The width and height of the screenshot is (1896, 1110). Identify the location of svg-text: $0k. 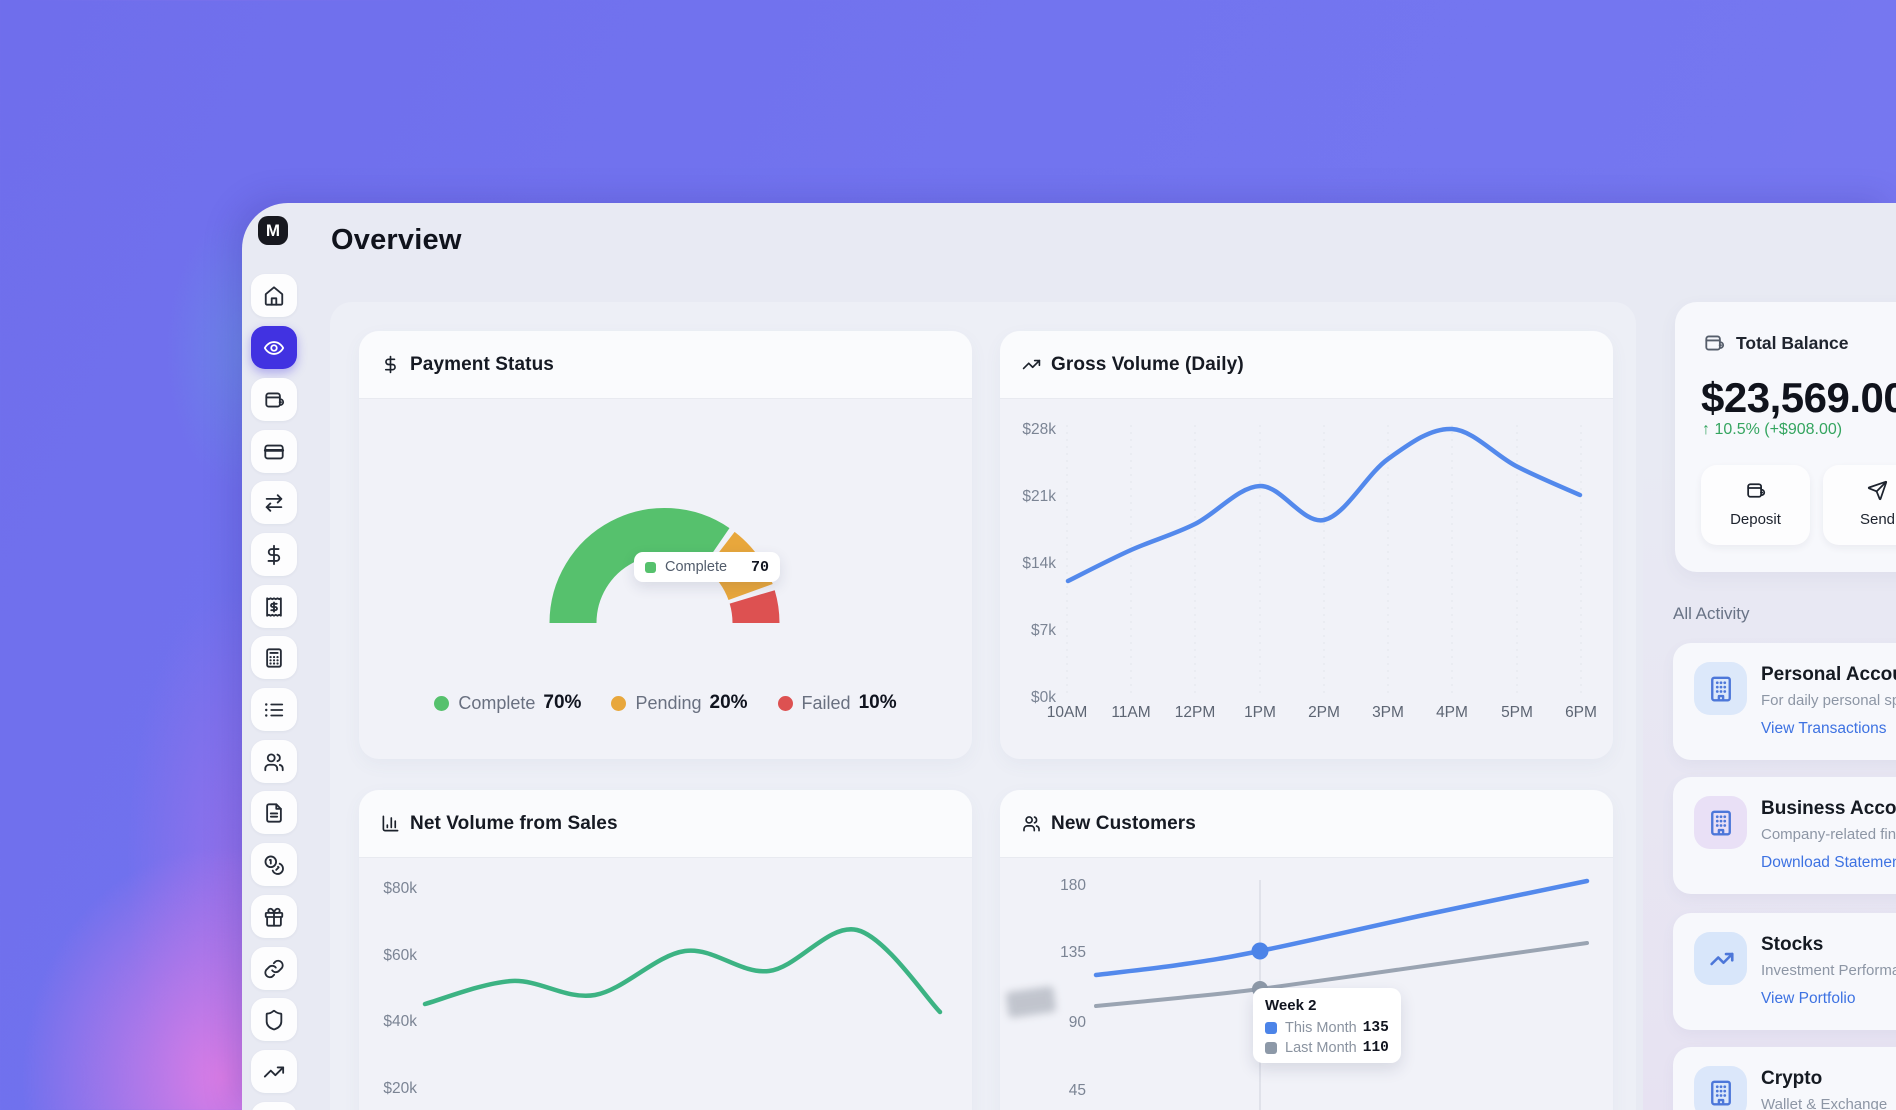
(1043, 697).